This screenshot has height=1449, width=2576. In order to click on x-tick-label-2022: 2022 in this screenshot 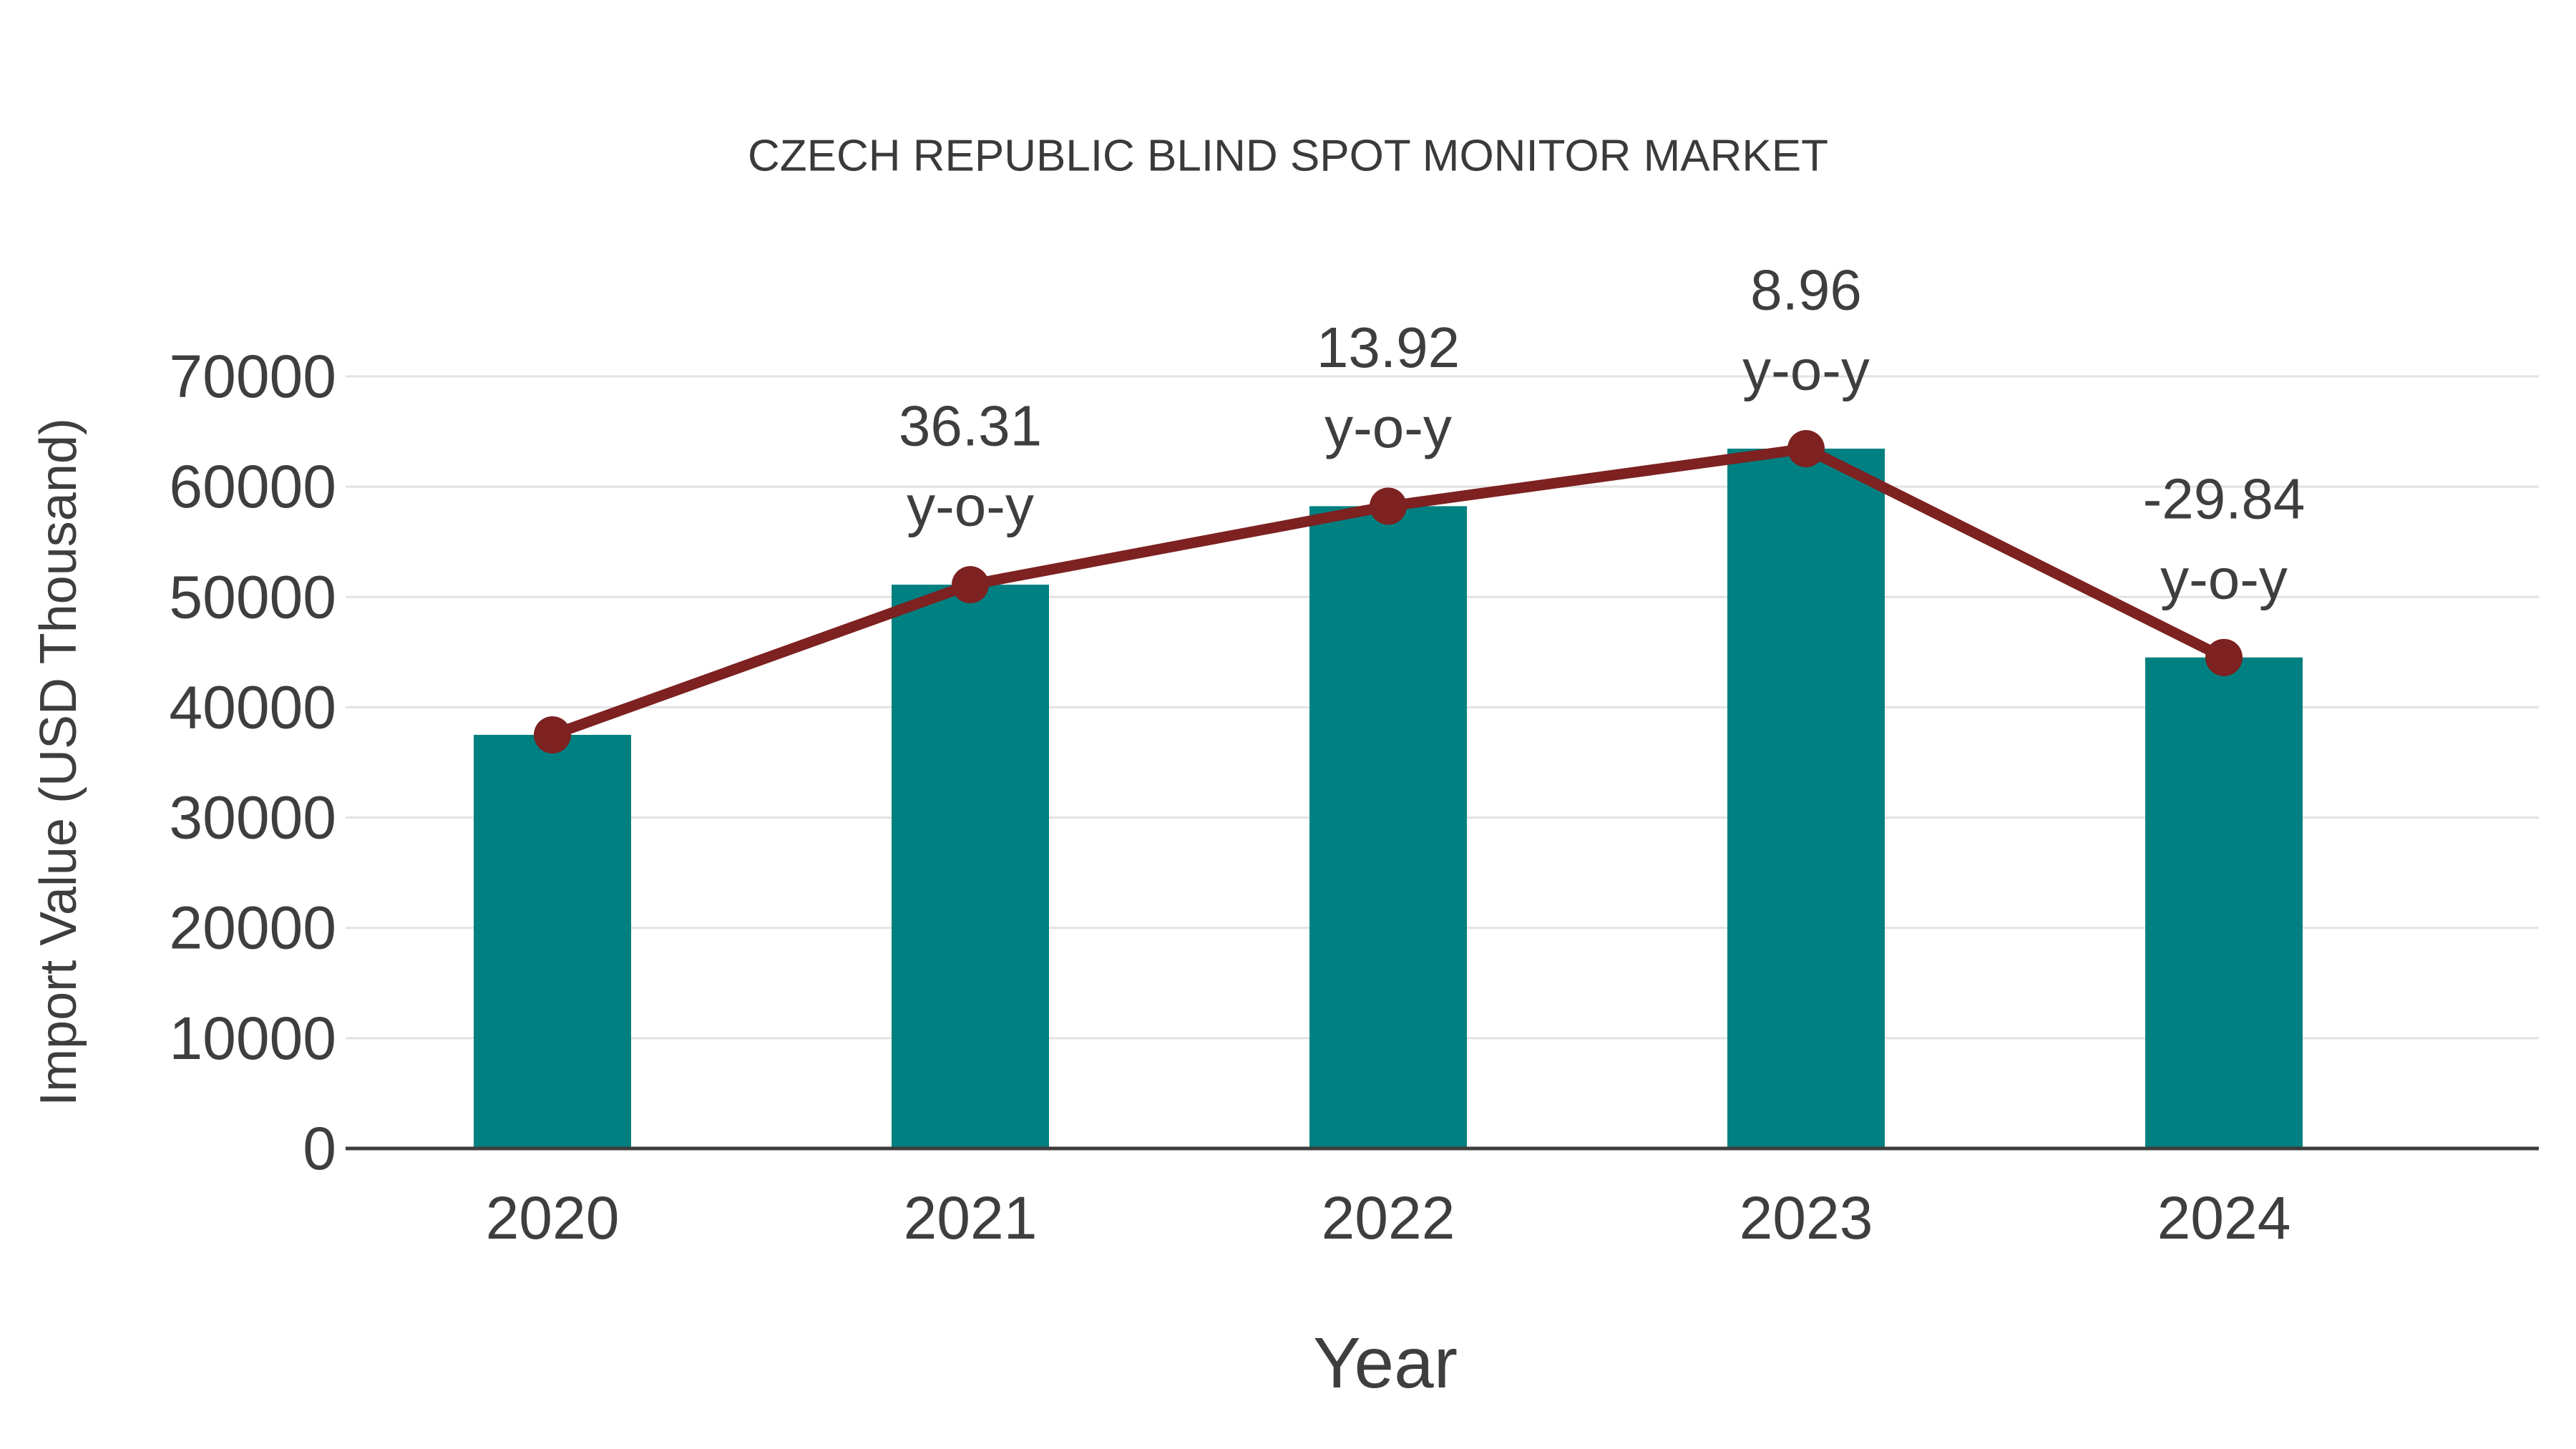, I will do `click(1388, 1218)`.